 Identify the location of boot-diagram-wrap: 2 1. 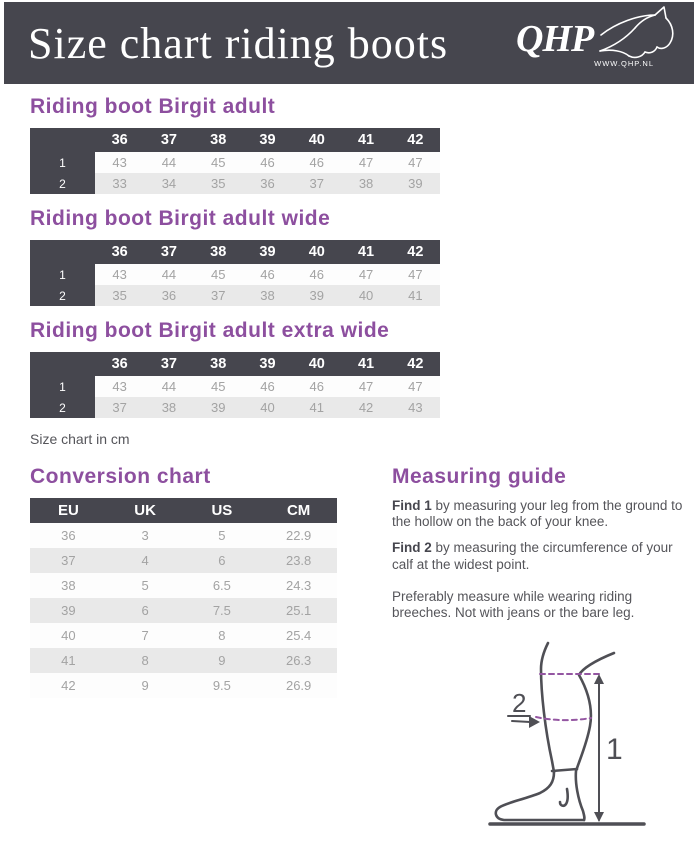
(570, 736).